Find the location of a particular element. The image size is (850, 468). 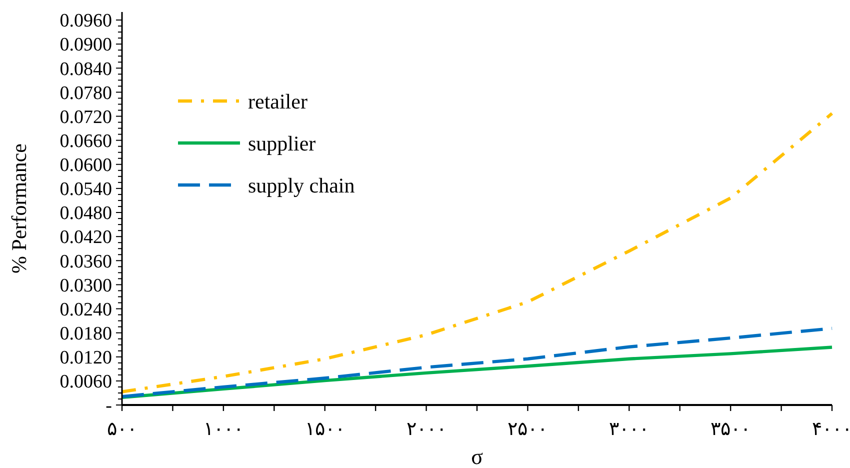

y-tick-label: 0.0180 is located at coordinates (86, 333).